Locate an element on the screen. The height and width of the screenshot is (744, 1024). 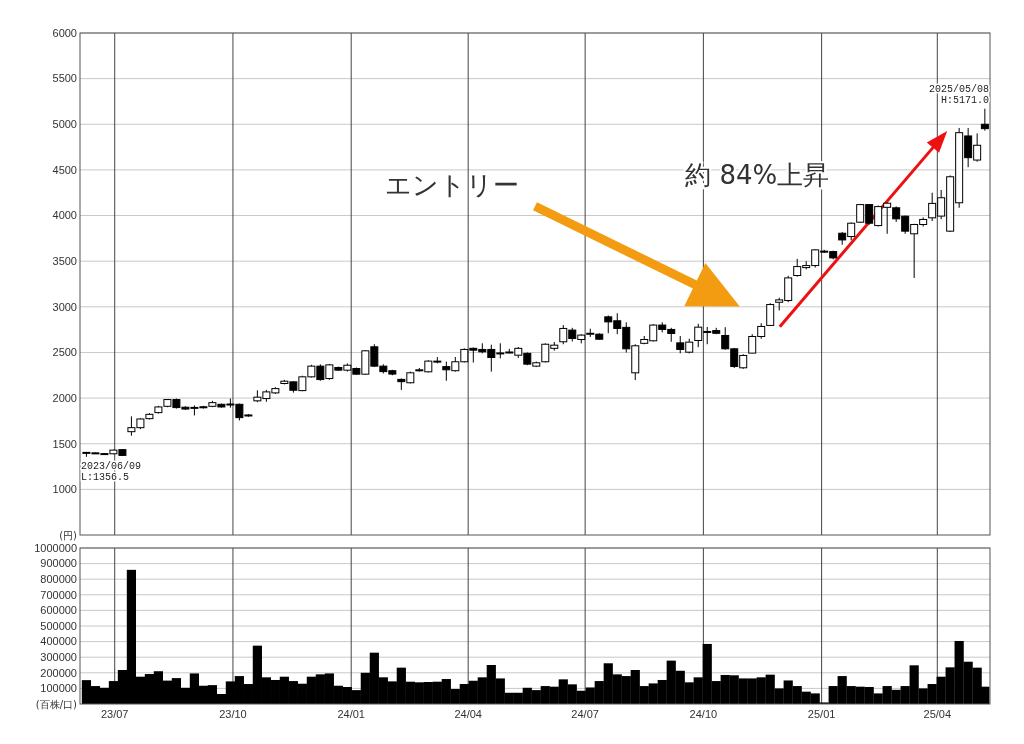
x-tick-label: 23/07 is located at coordinates (114, 714).